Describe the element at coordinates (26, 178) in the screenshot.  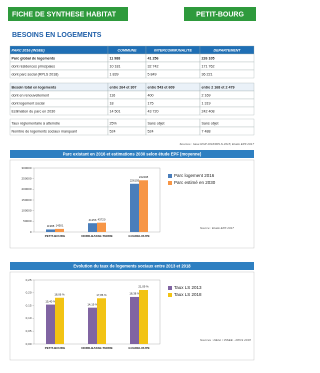
I see `y-tick-label: 250000` at that location.